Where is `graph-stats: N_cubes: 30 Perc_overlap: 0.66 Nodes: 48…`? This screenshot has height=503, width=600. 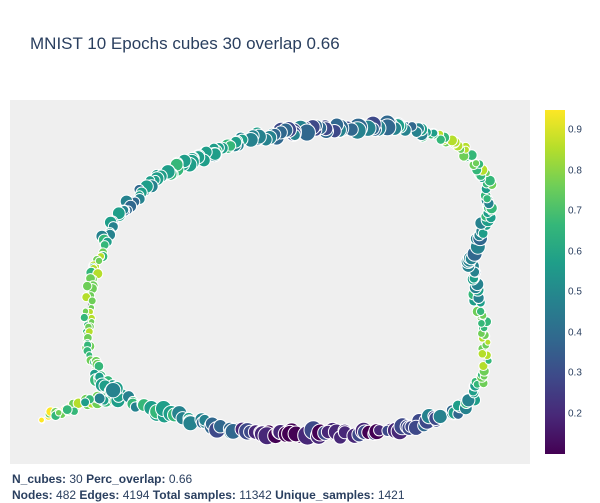
graph-stats: N_cubes: 30 Perc_overlap: 0.66 Nodes: 48… is located at coordinates (208, 487).